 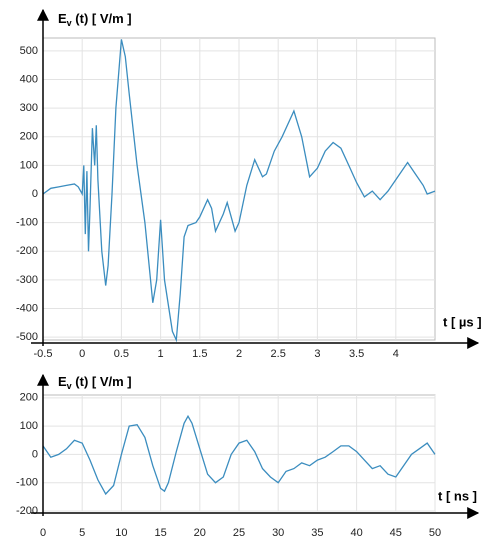 I want to click on x-tick-label: -0.5, so click(x=43, y=354).